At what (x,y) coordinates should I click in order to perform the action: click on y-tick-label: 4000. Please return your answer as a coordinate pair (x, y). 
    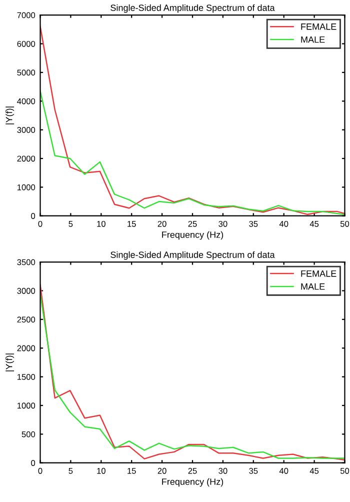
    Looking at the image, I should click on (26, 101).